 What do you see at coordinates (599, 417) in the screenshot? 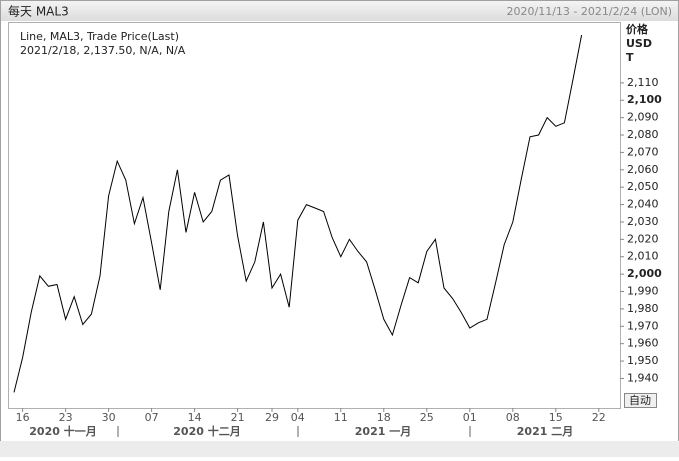
I see `x-tick-label: 22` at bounding box center [599, 417].